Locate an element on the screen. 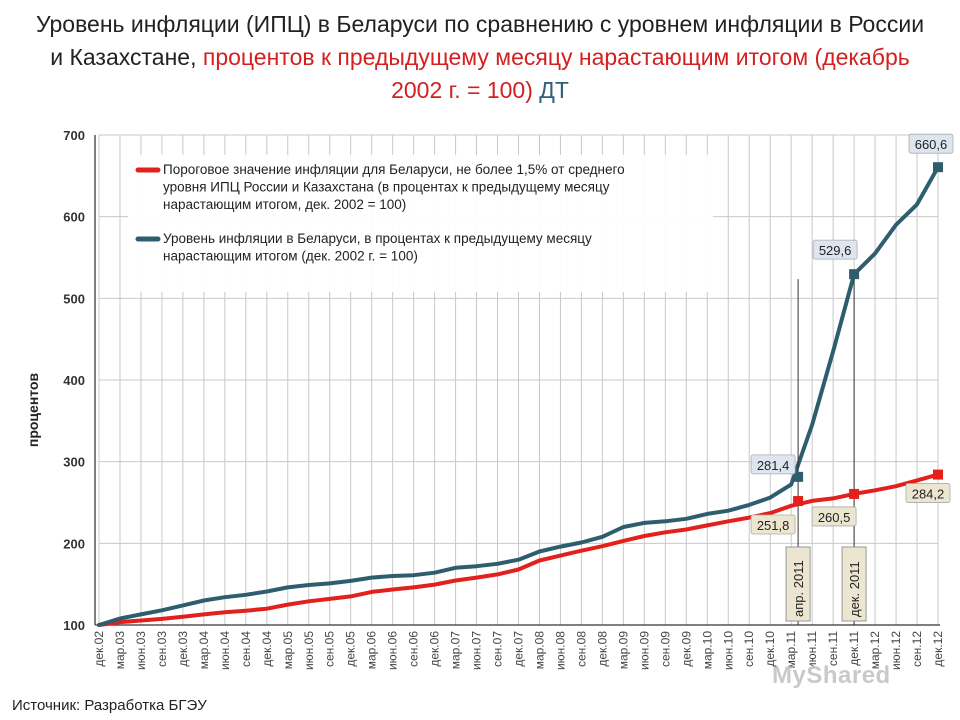 Image resolution: width=960 pixels, height=720 pixels. legend-label-line: нарастающим итогом (дек. 2002 г. = 100) is located at coordinates (290, 256).